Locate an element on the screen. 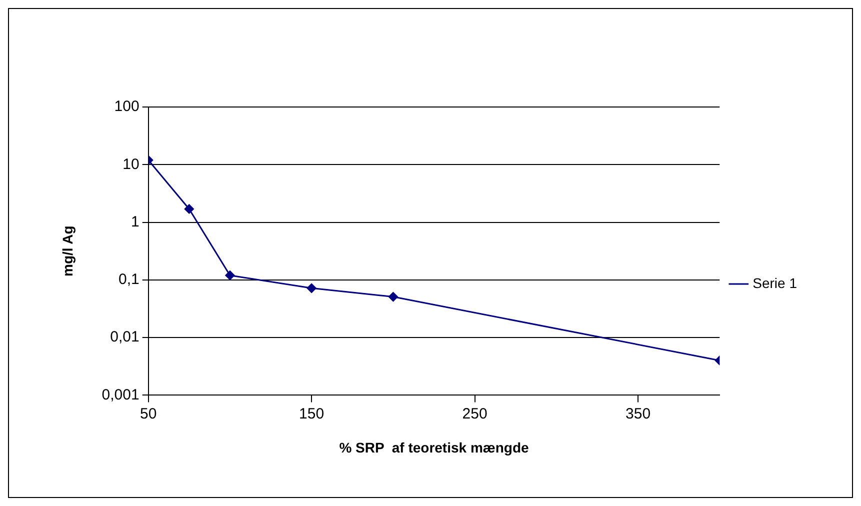  x-tick-label: 50 is located at coordinates (148, 413).